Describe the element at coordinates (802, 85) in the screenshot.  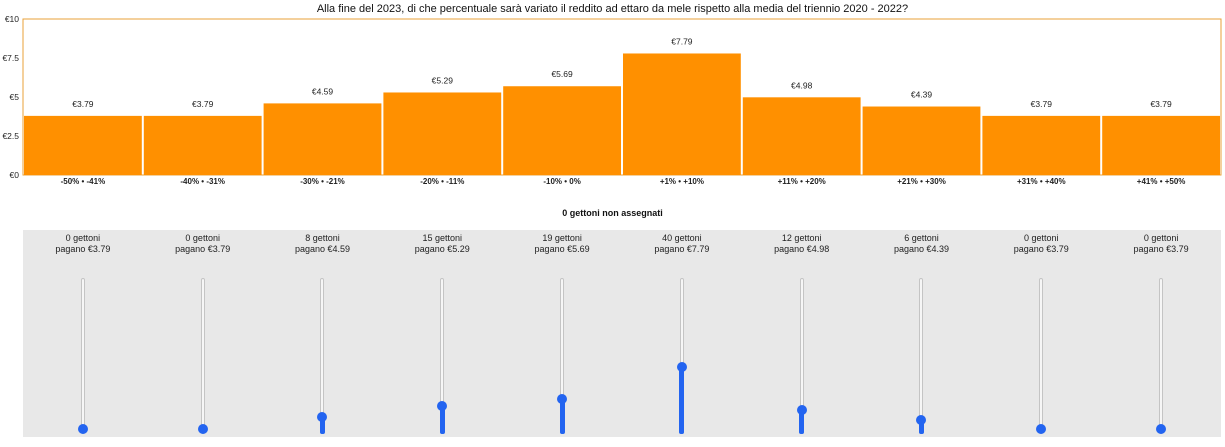
I see `bar-value-label: €4.98` at that location.